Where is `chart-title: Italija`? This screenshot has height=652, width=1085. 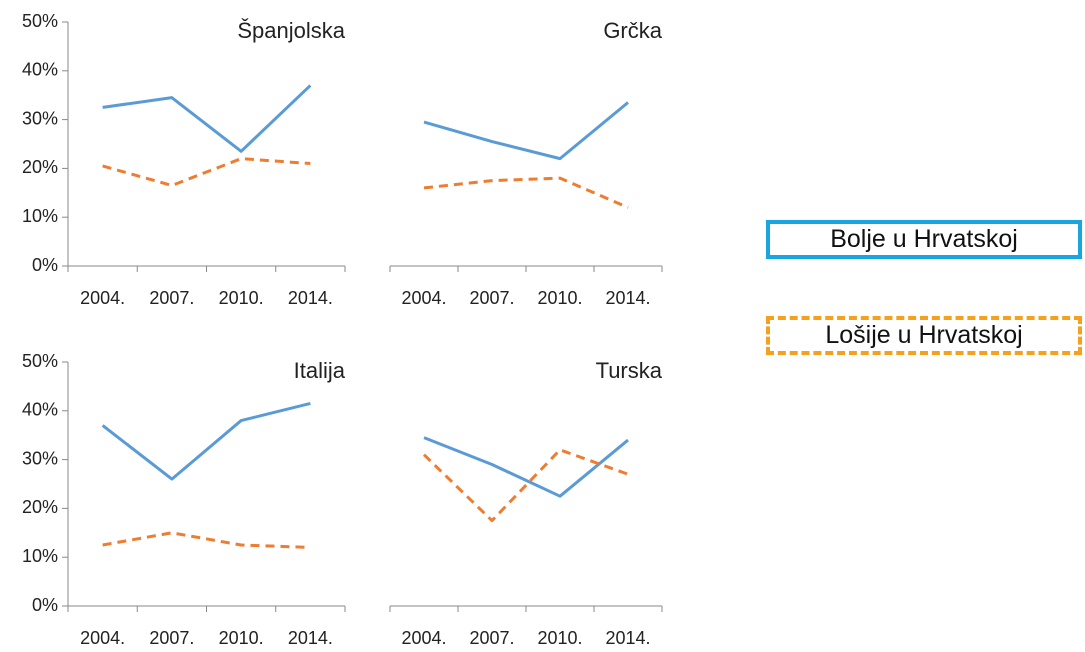 chart-title: Italija is located at coordinates (320, 370).